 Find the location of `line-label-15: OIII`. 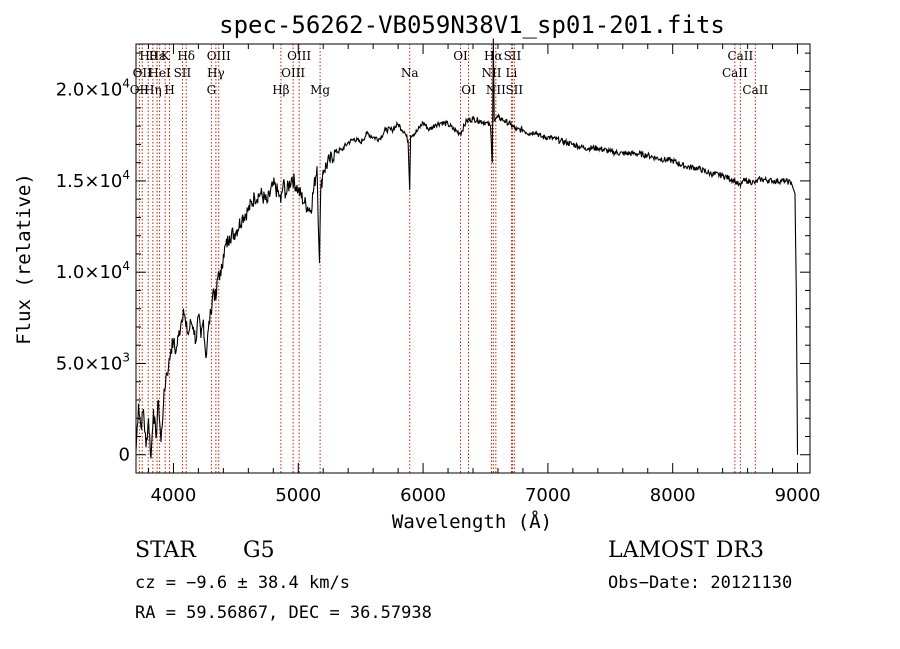

line-label-15: OIII is located at coordinates (299, 56).